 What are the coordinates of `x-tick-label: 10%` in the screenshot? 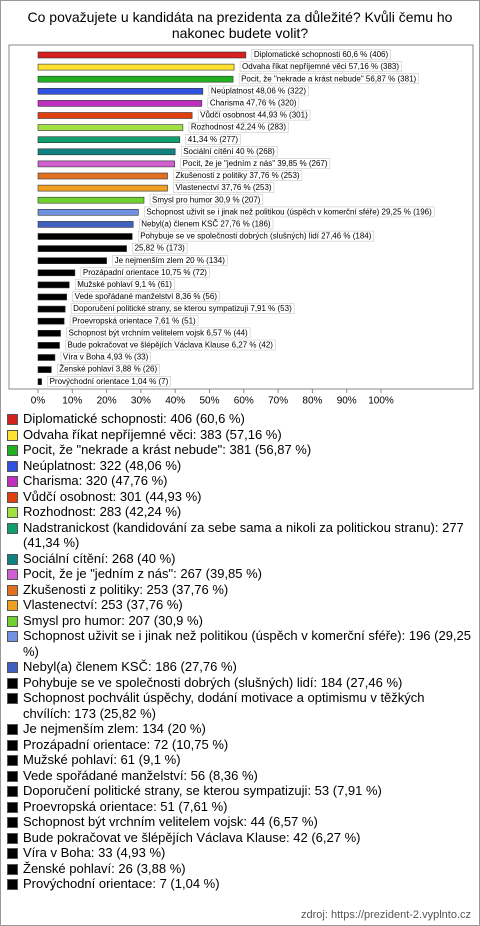 It's located at (72, 401).